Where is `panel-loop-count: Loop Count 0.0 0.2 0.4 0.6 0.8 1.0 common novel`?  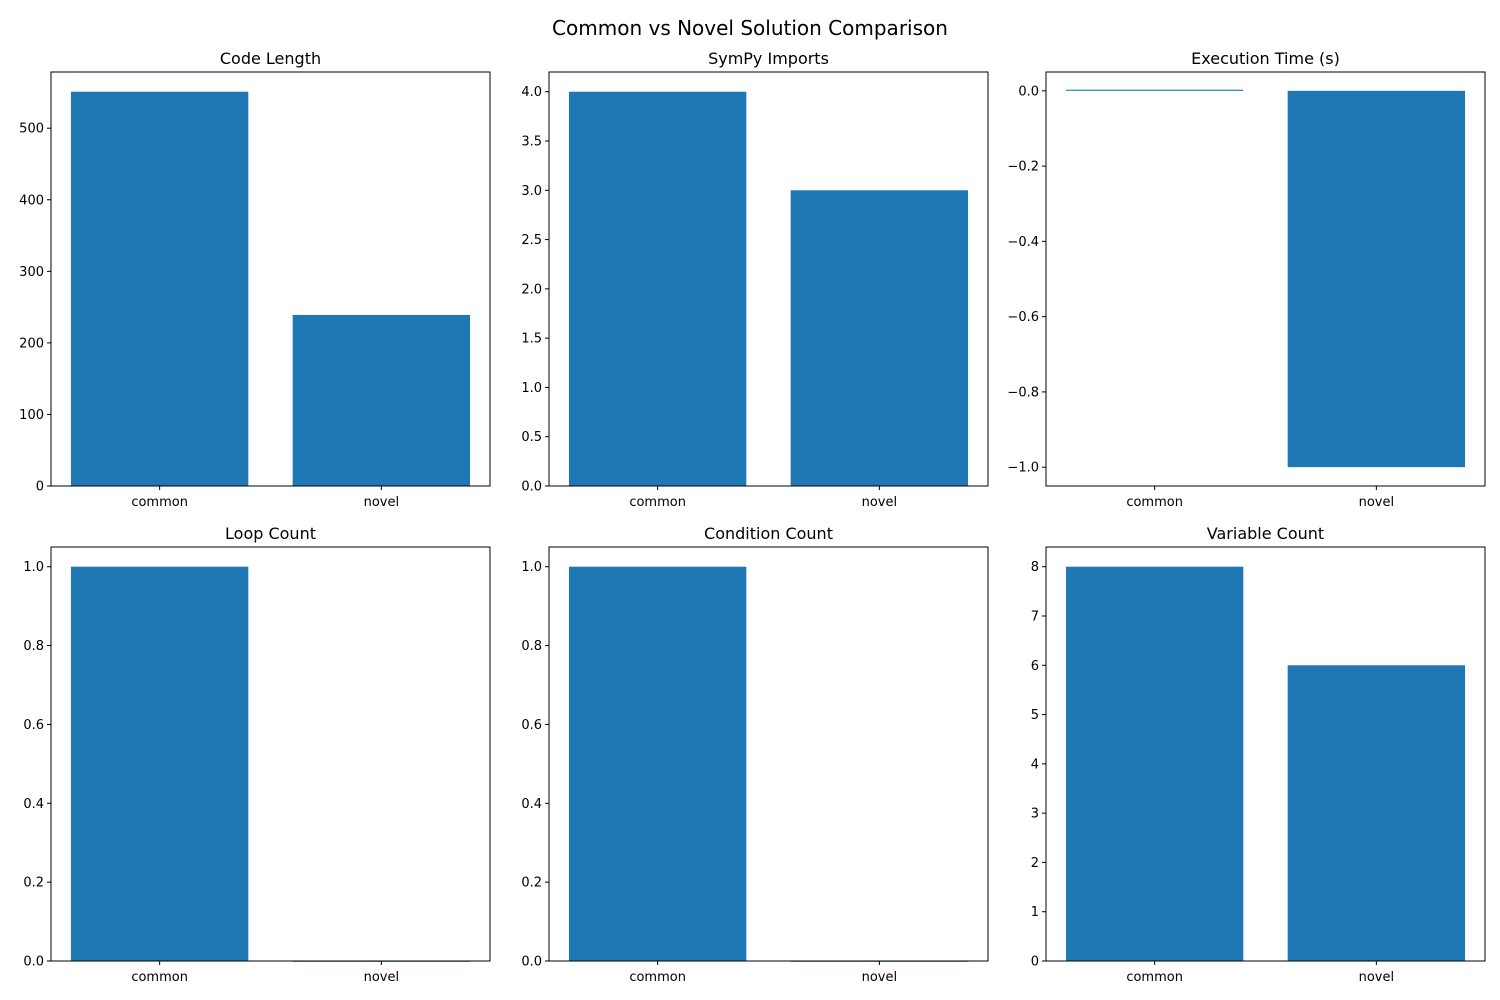 panel-loop-count: Loop Count 0.0 0.2 0.4 0.6 0.8 1.0 common novel is located at coordinates (257, 754).